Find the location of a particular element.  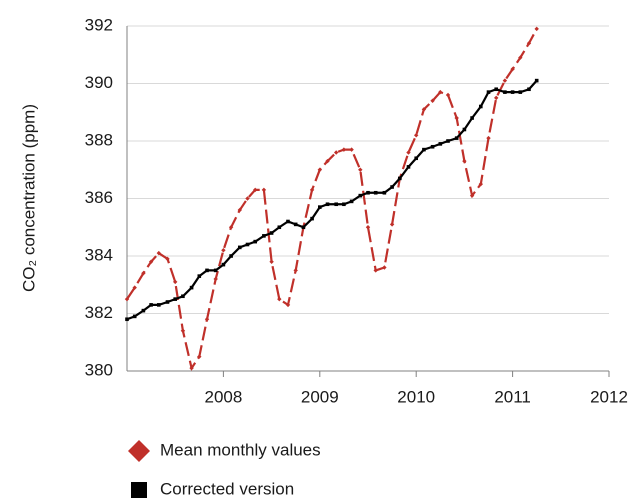

x-tick-label: 2008 is located at coordinates (223, 396).